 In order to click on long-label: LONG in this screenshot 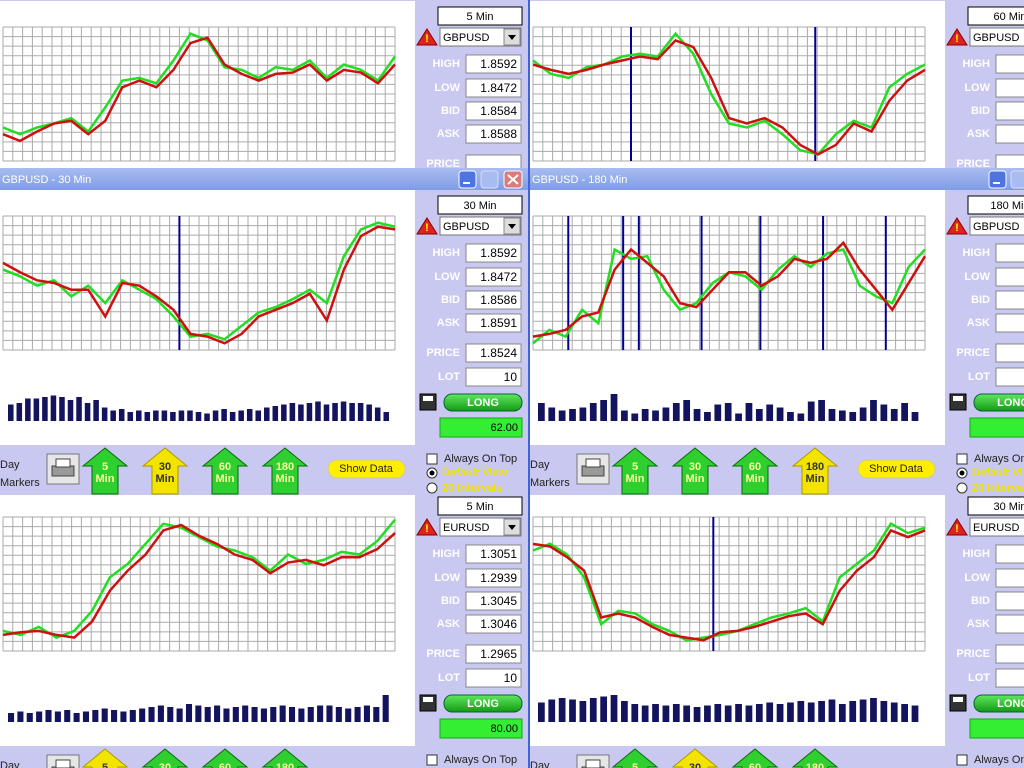, I will do `click(1010, 403)`.